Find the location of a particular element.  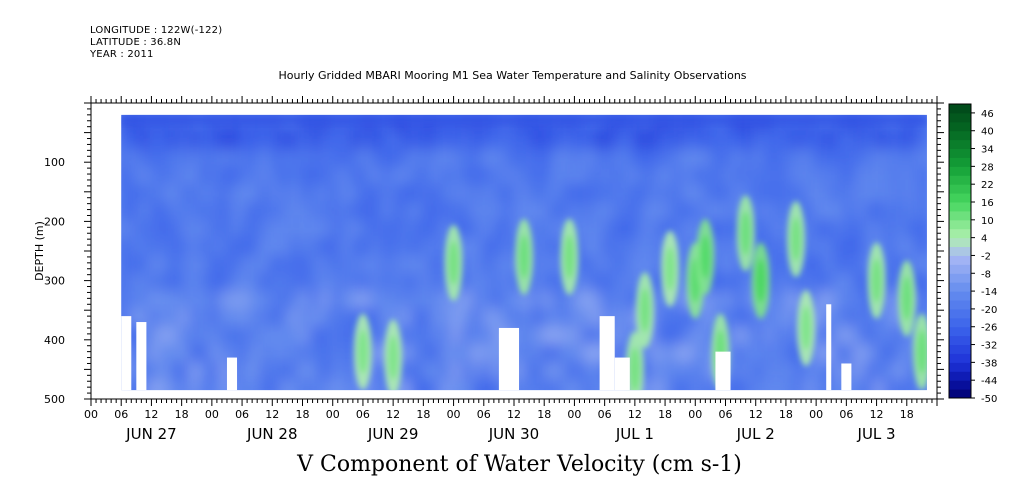

colorbar-label: -32 is located at coordinates (989, 346).